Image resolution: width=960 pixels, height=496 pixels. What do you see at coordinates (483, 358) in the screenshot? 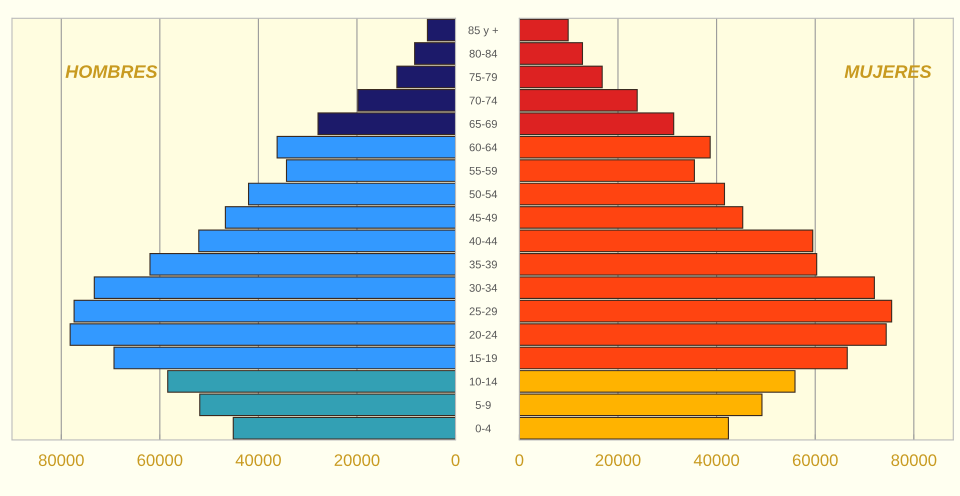
I see `y-tick-label: 15-19` at bounding box center [483, 358].